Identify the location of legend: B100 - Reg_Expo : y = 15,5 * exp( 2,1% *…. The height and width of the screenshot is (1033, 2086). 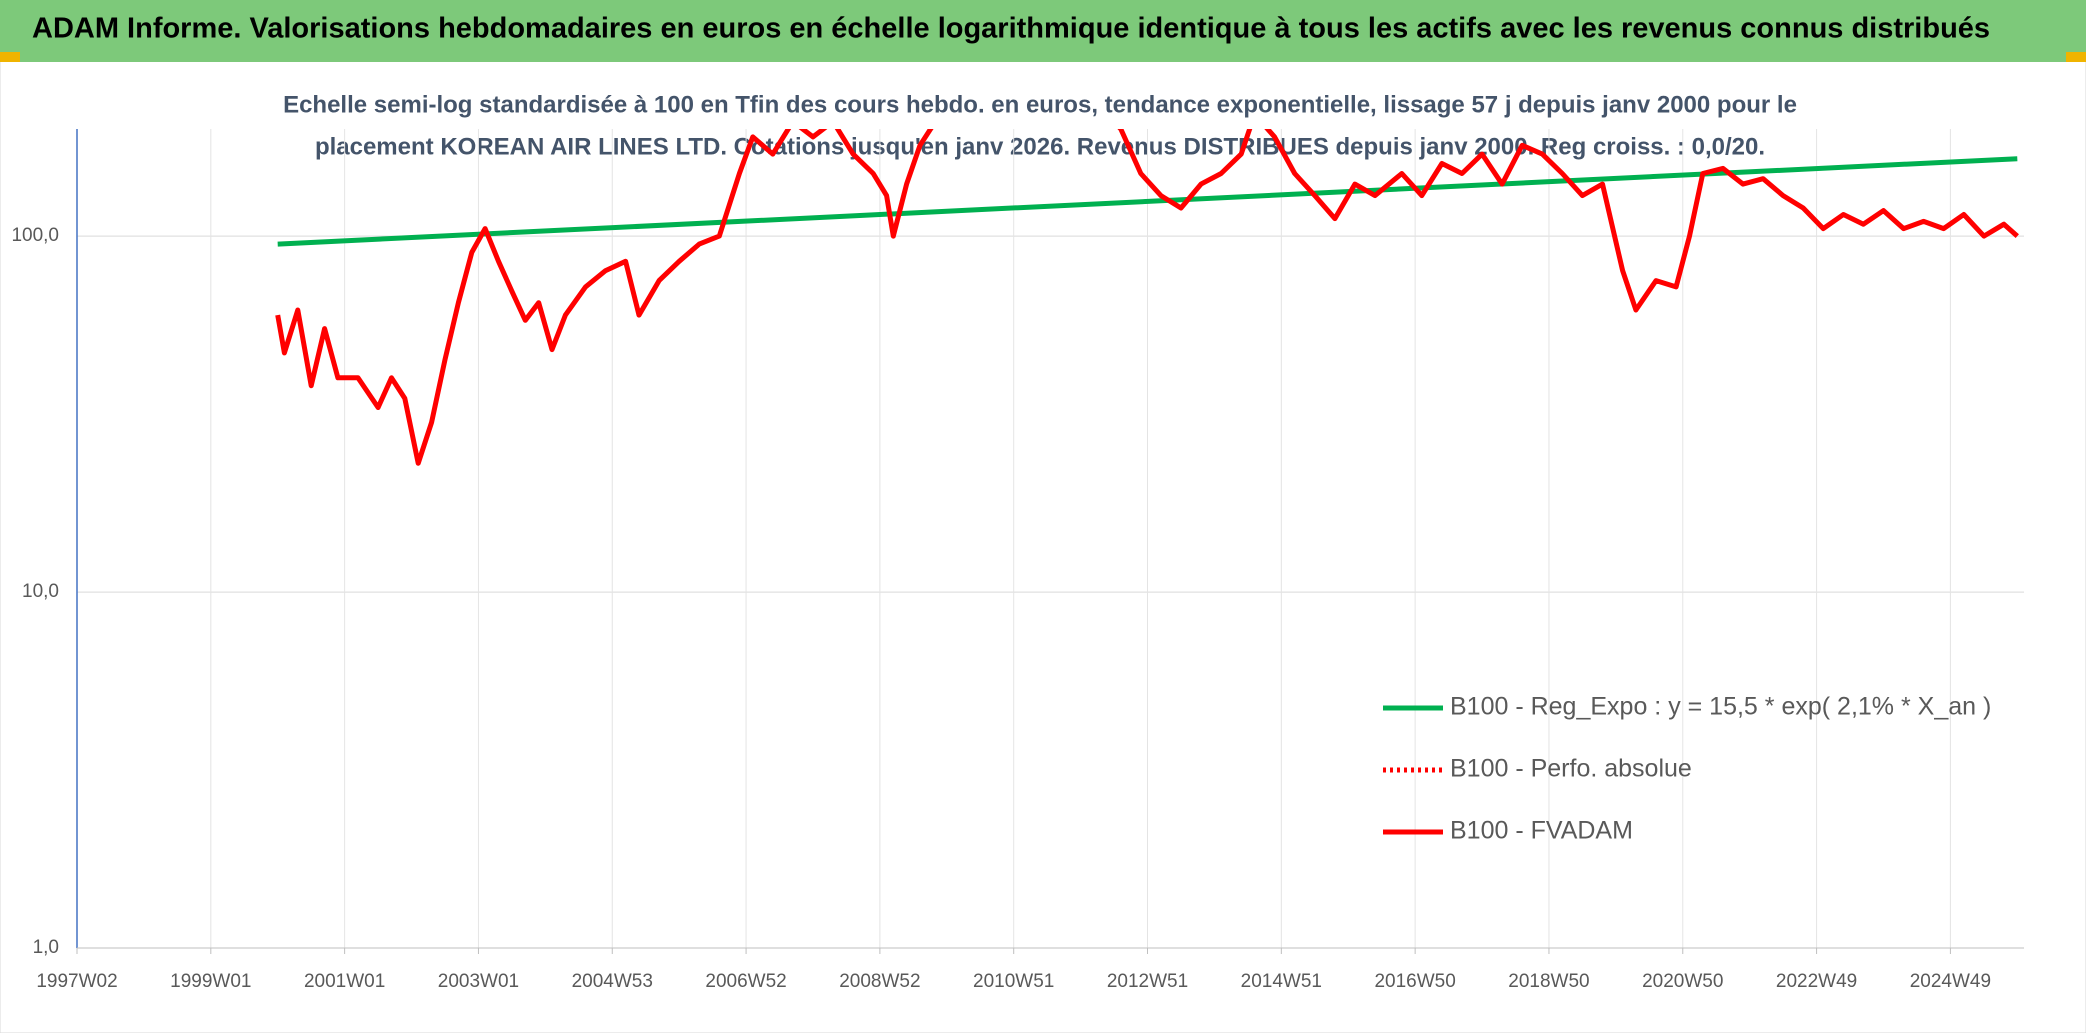
(1687, 769).